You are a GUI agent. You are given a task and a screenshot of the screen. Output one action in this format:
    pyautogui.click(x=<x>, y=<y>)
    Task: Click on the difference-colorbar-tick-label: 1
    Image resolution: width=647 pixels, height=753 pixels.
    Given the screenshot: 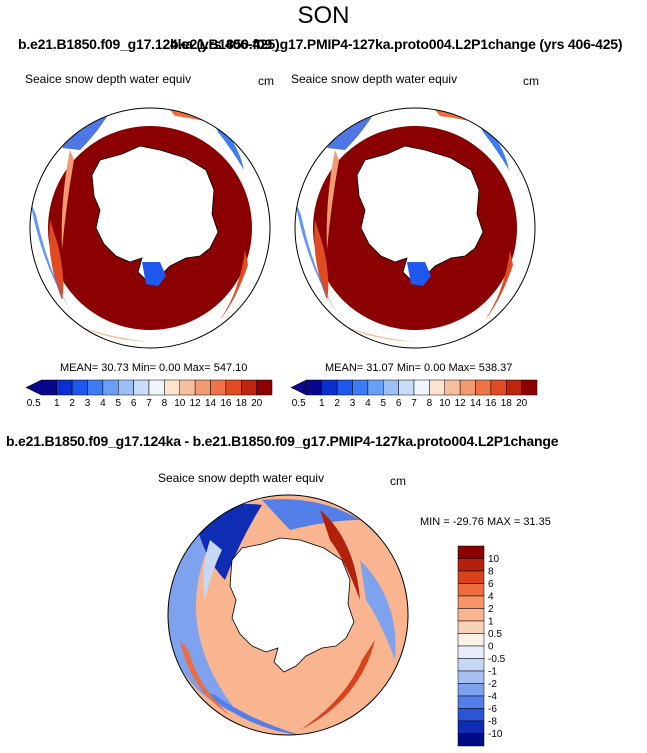 What is the action you would take?
    pyautogui.click(x=491, y=622)
    